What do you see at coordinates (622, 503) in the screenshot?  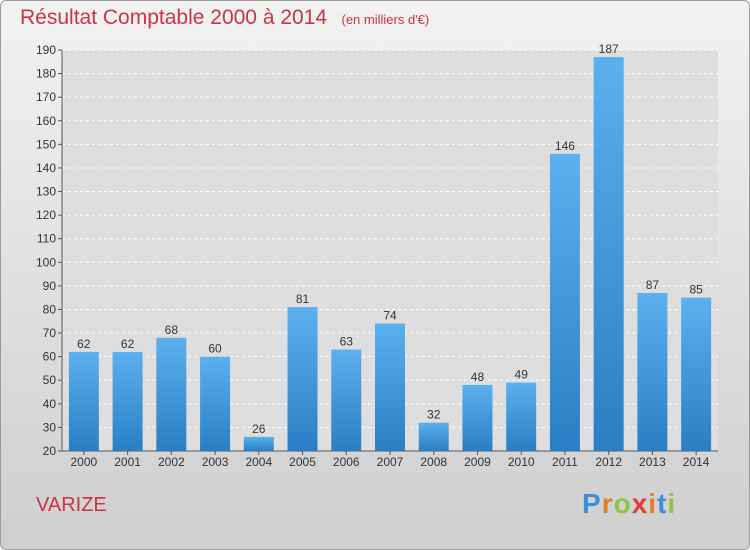 I see `logo-letter: o` at bounding box center [622, 503].